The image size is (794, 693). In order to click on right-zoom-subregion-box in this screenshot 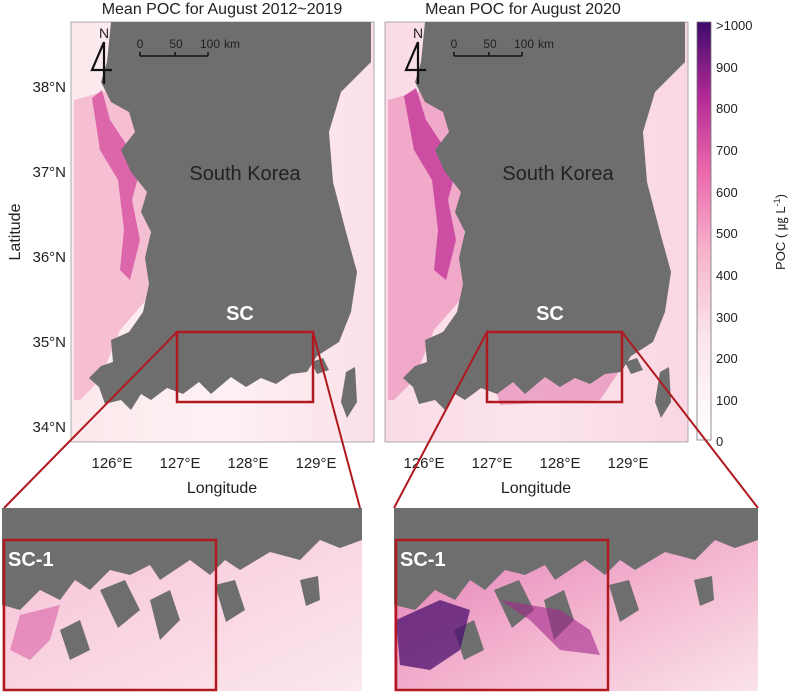, I will do `click(502, 615)`.